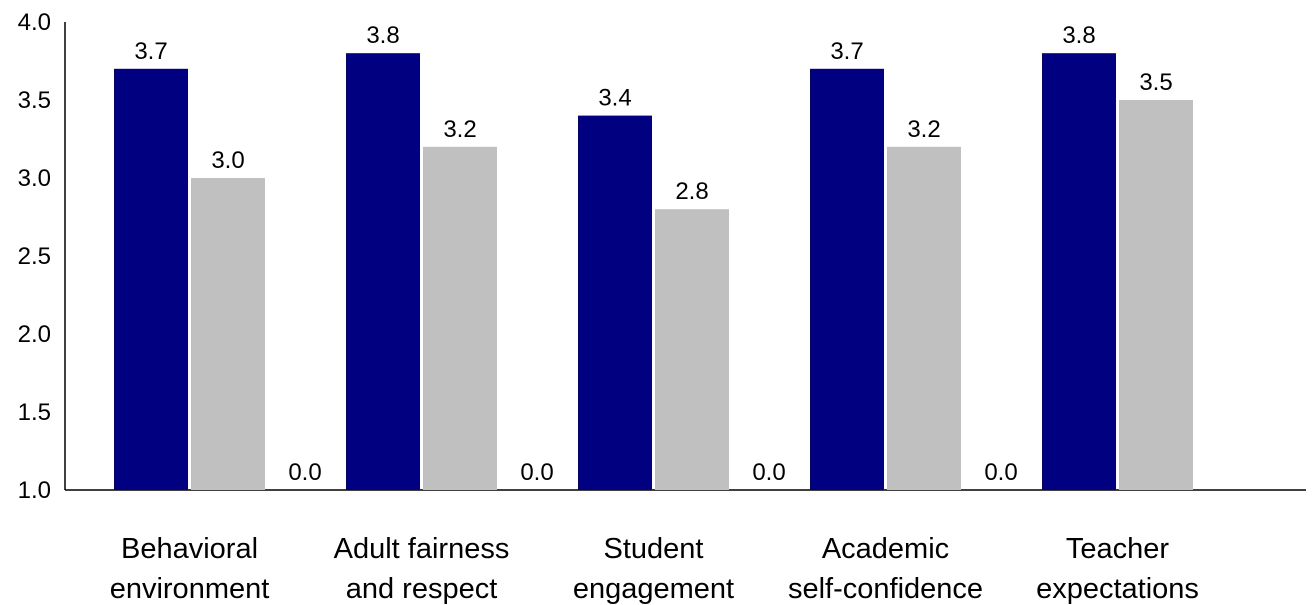 This screenshot has width=1314, height=605. I want to click on category-label-2-1: engagement, so click(653, 589).